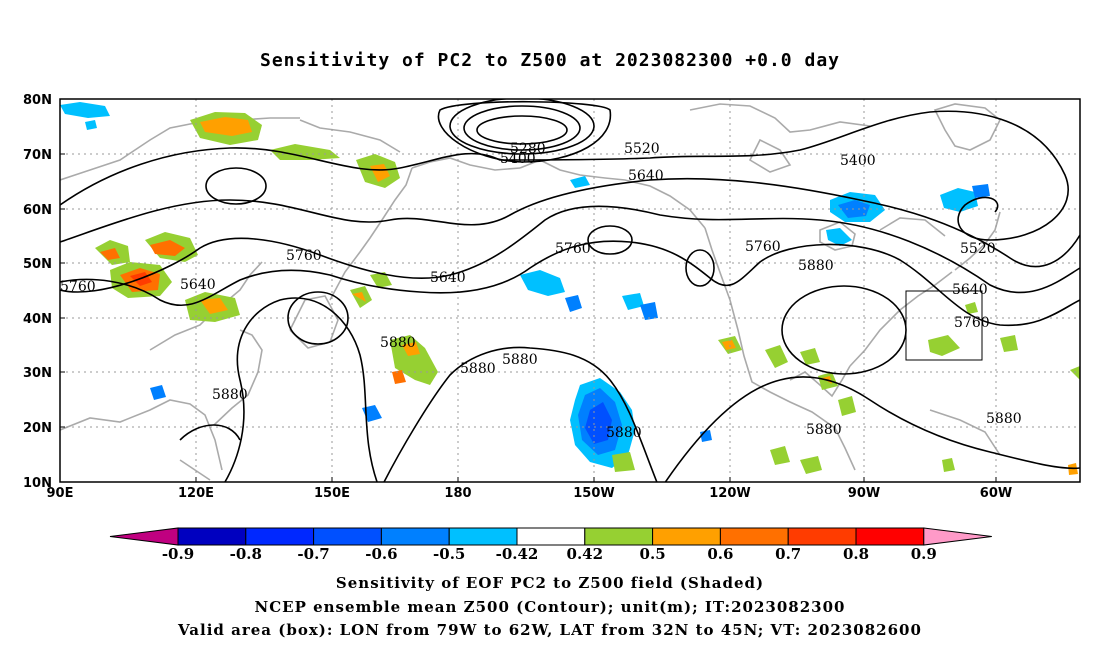 This screenshot has width=1100, height=650. Describe the element at coordinates (864, 493) in the screenshot. I see `lon-label: 90W` at that location.